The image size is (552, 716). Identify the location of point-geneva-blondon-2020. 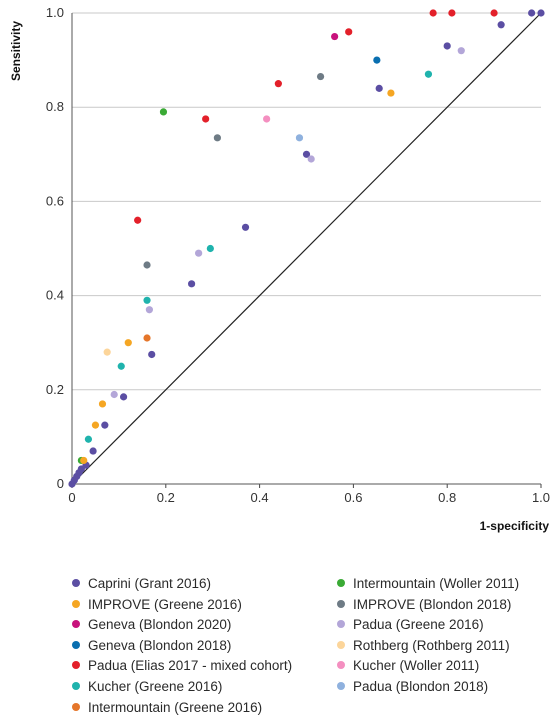
(335, 36).